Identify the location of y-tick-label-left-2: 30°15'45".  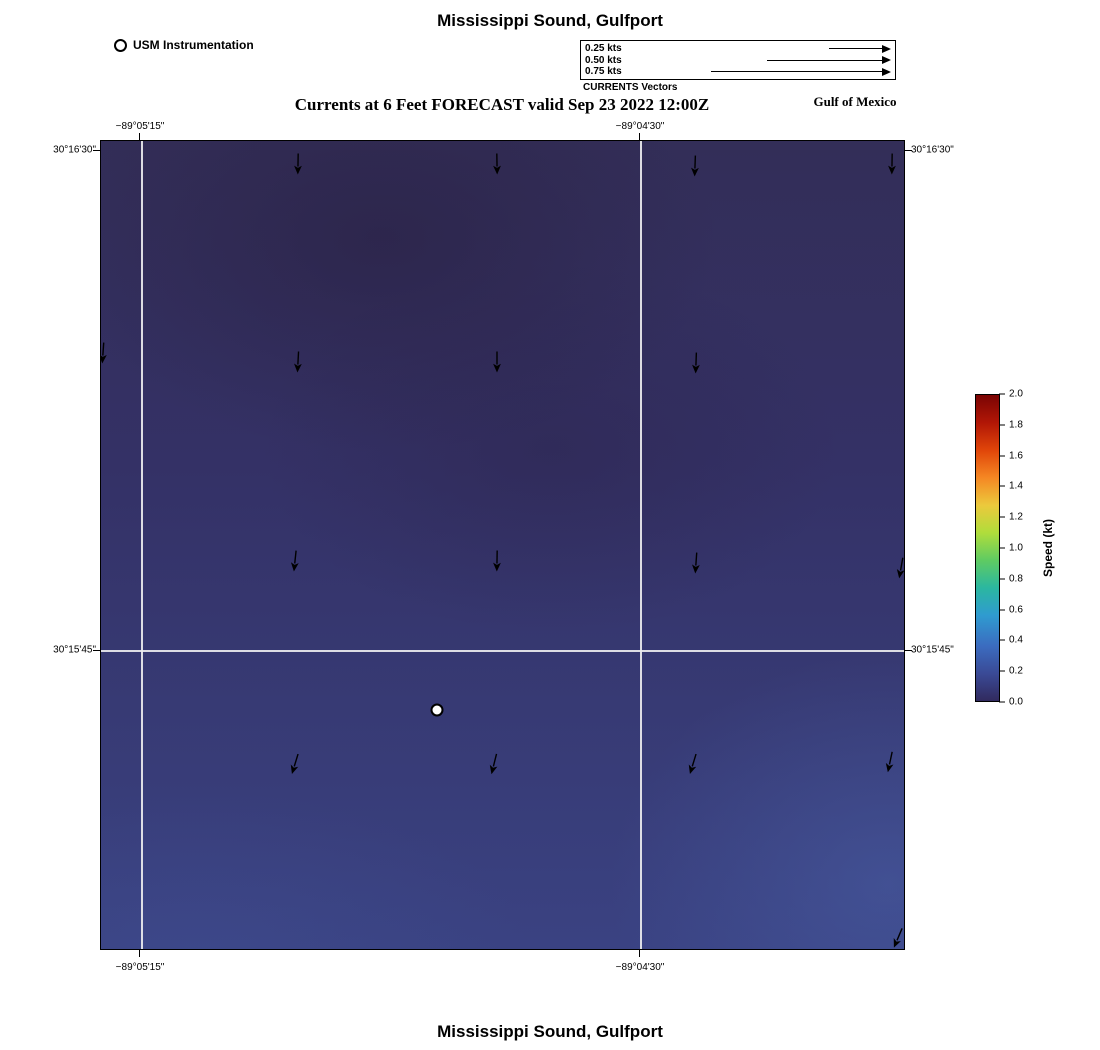
(74, 650).